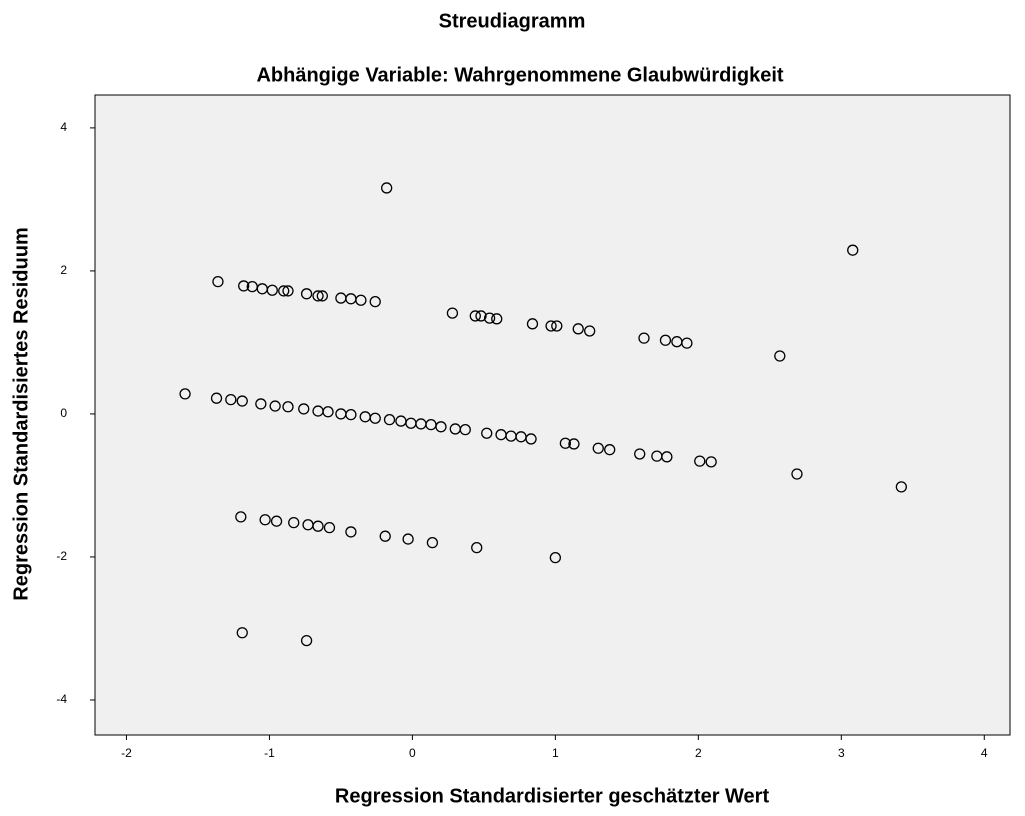 This screenshot has width=1025, height=816. I want to click on x-tick-label: -2, so click(126, 753).